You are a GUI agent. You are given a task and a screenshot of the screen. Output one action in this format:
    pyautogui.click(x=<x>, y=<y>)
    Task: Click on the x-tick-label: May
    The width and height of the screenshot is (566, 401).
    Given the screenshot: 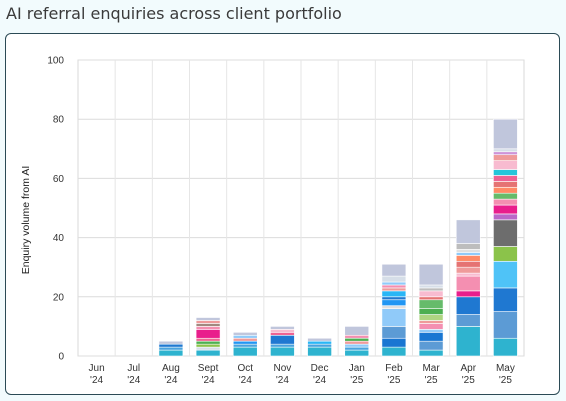 What is the action you would take?
    pyautogui.click(x=505, y=368)
    